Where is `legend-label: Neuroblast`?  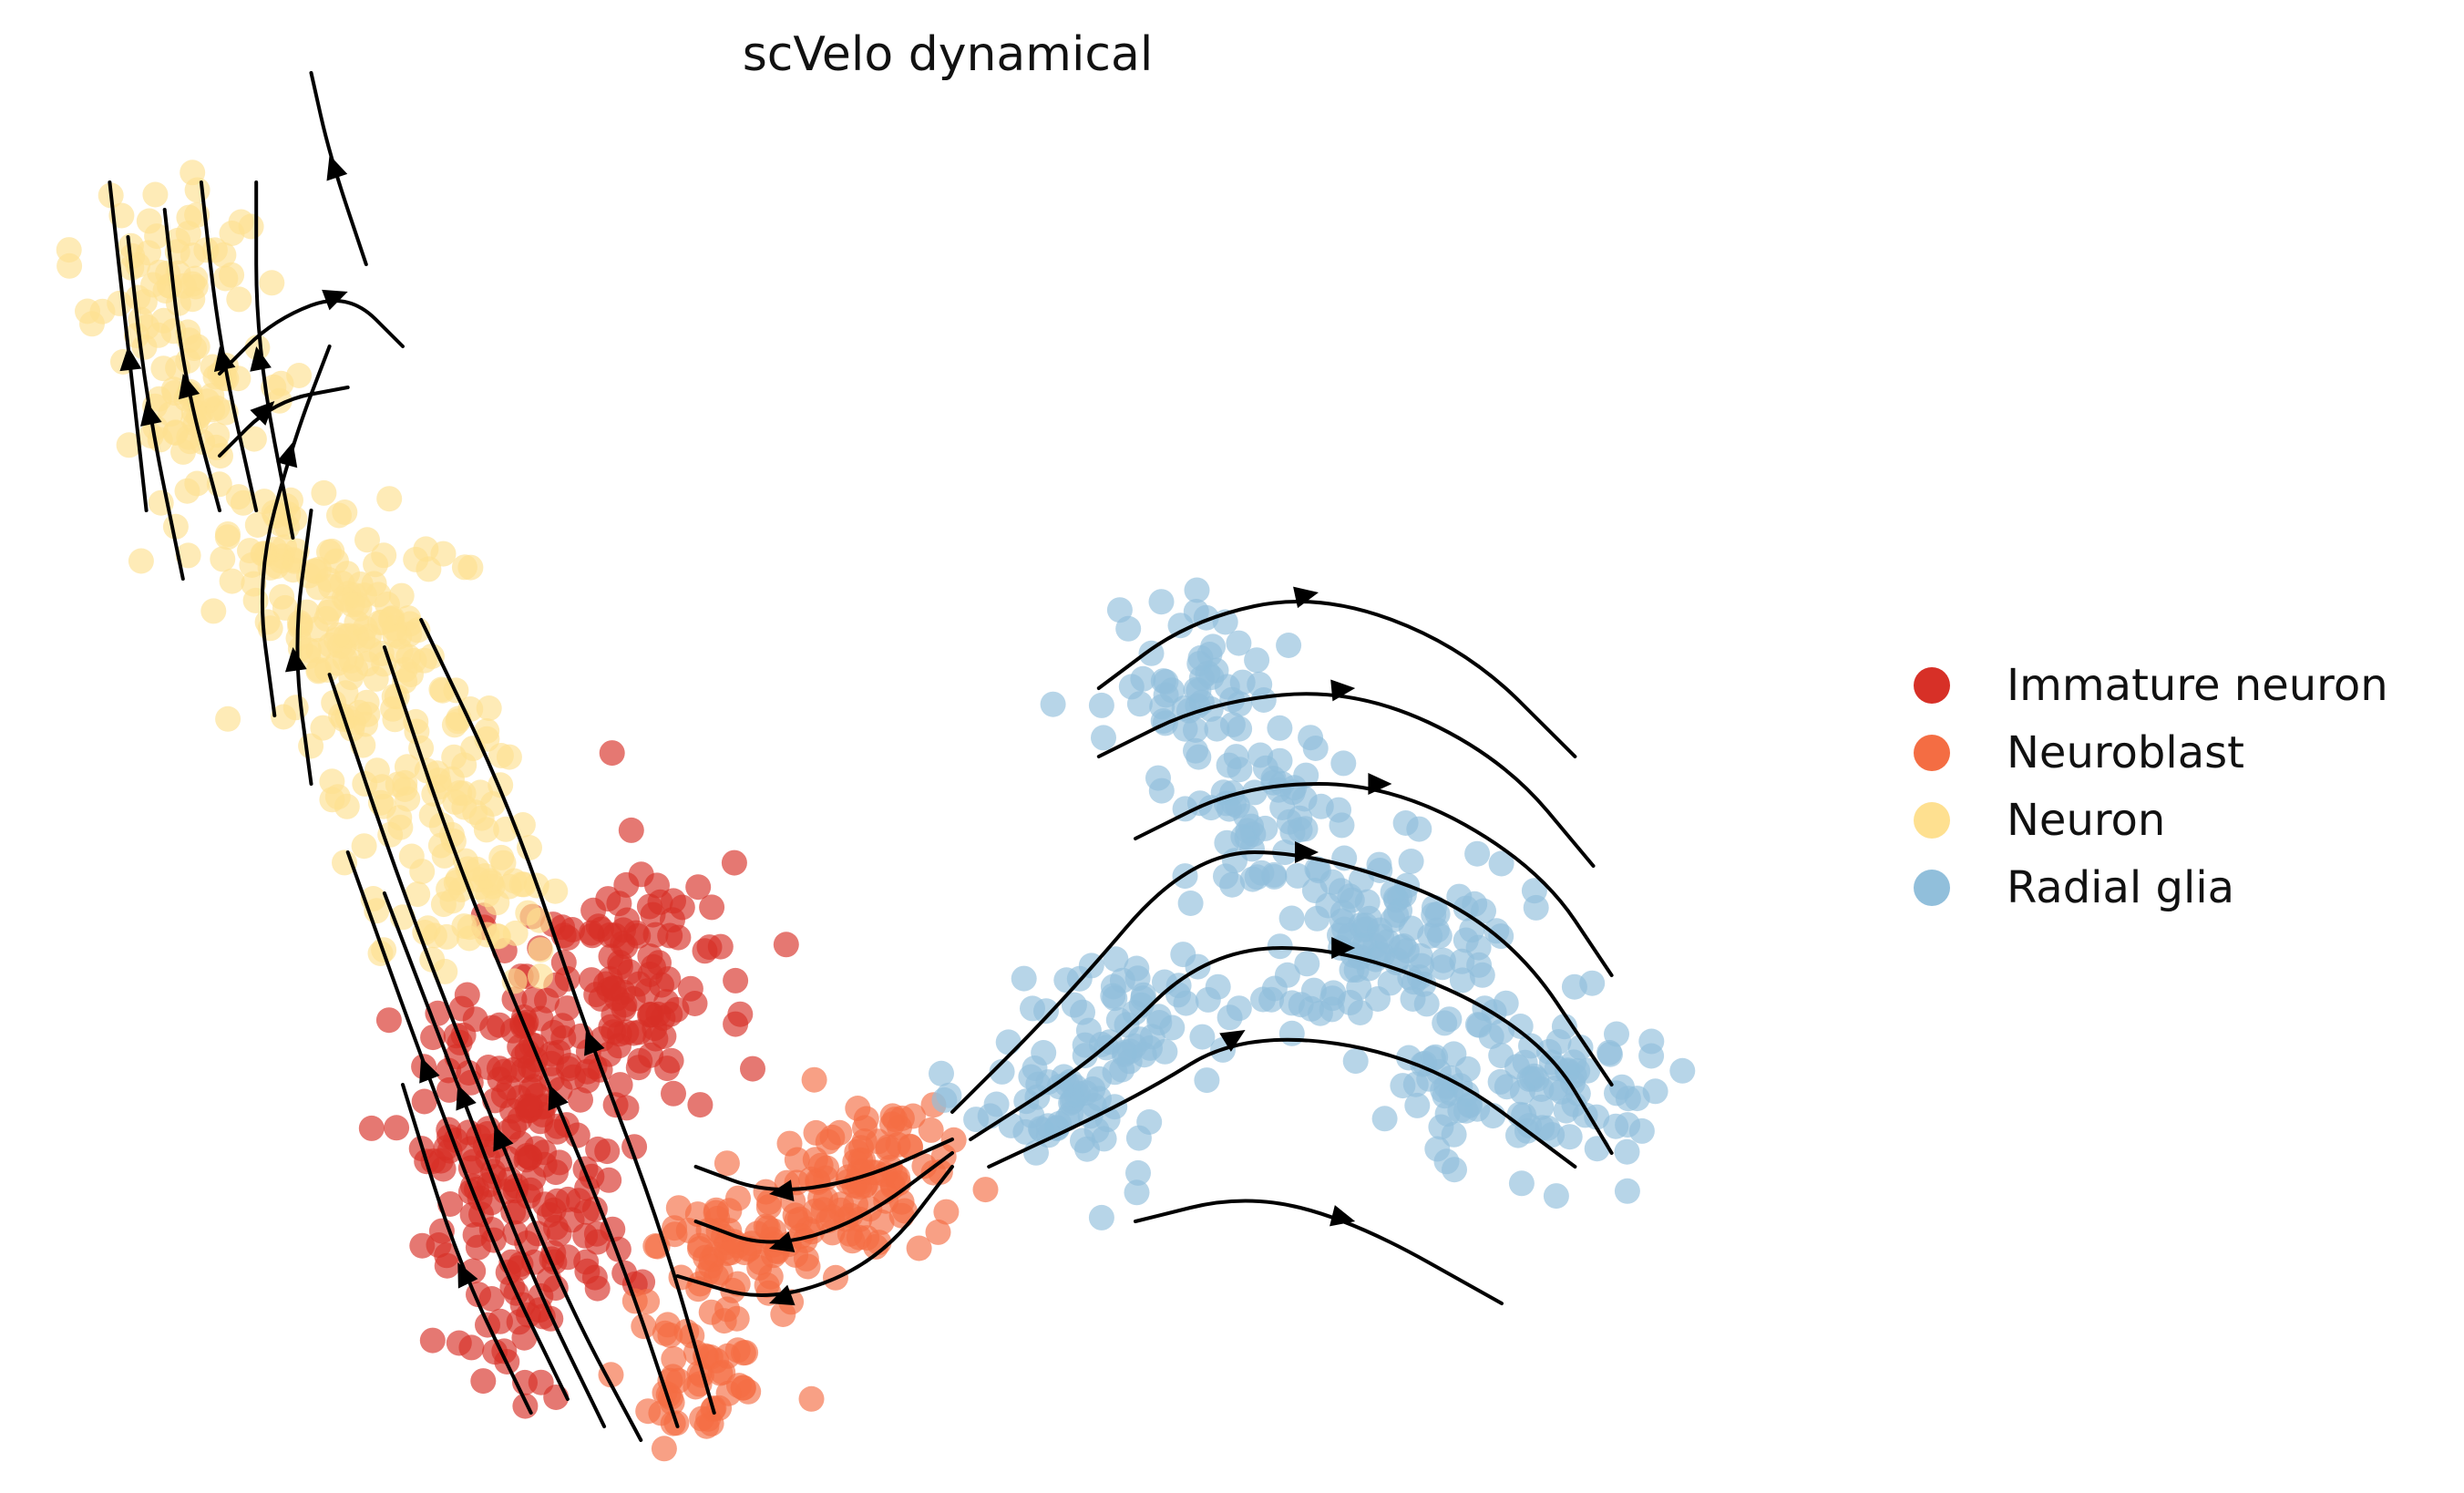
legend-label: Neuroblast is located at coordinates (2125, 752).